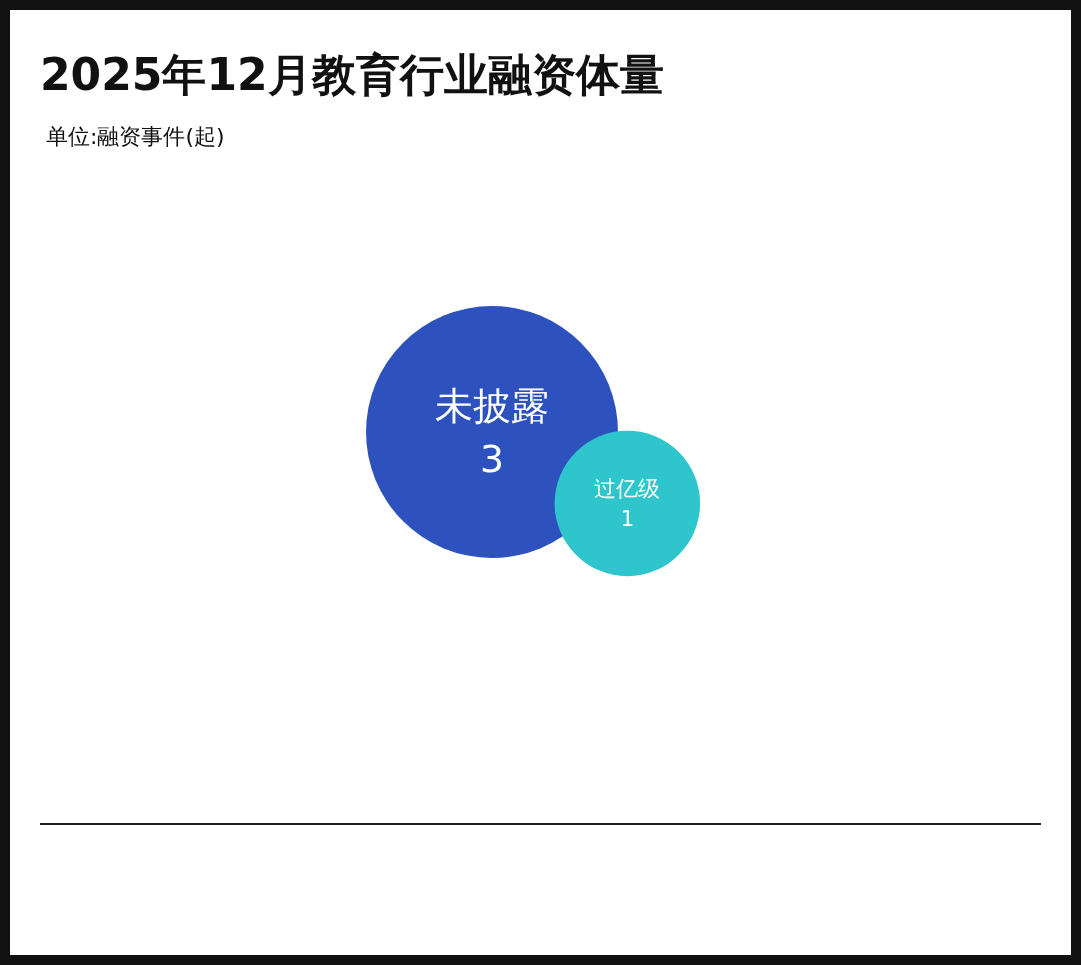 The width and height of the screenshot is (1081, 965). What do you see at coordinates (627, 519) in the screenshot?
I see `data-label: 1` at bounding box center [627, 519].